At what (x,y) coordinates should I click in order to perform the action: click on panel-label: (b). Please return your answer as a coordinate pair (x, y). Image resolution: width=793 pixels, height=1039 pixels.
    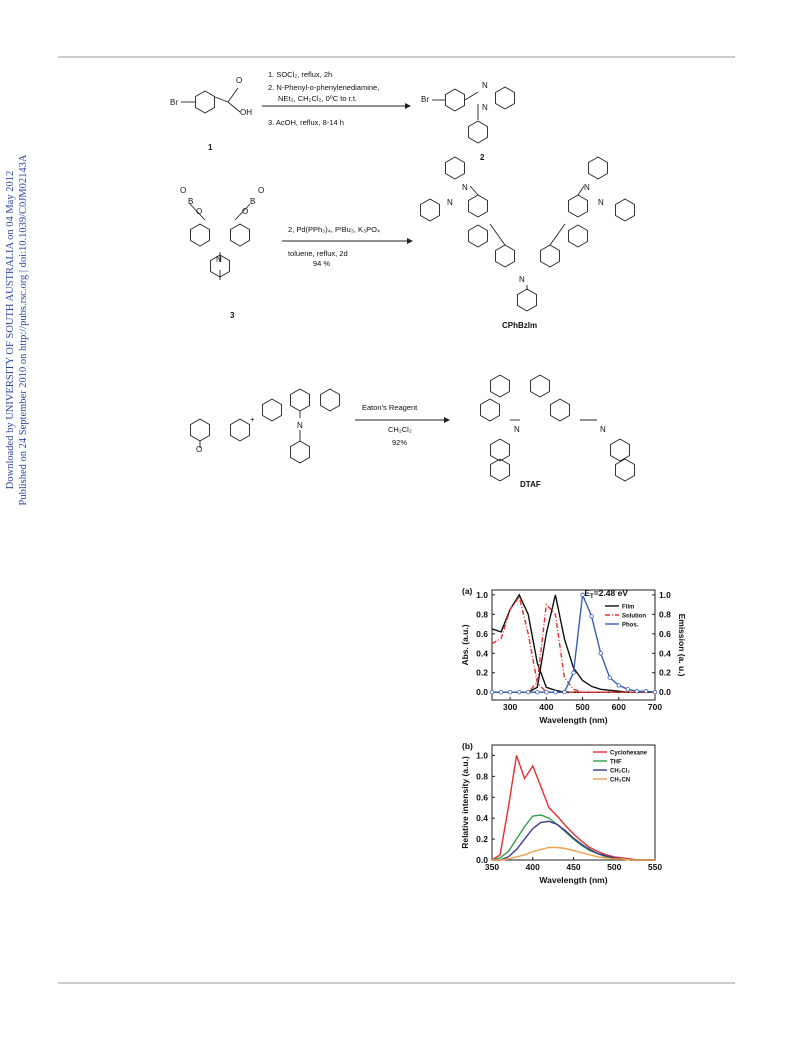
    Looking at the image, I should click on (467, 746).